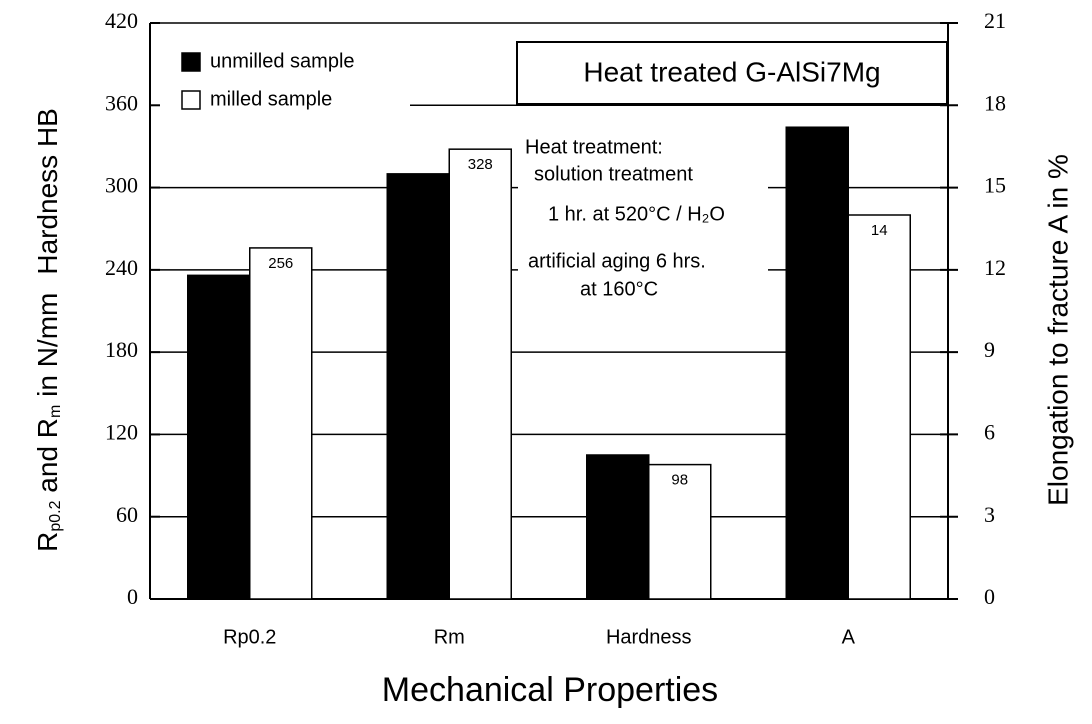  I want to click on annotation: Heat treatment:, so click(594, 147).